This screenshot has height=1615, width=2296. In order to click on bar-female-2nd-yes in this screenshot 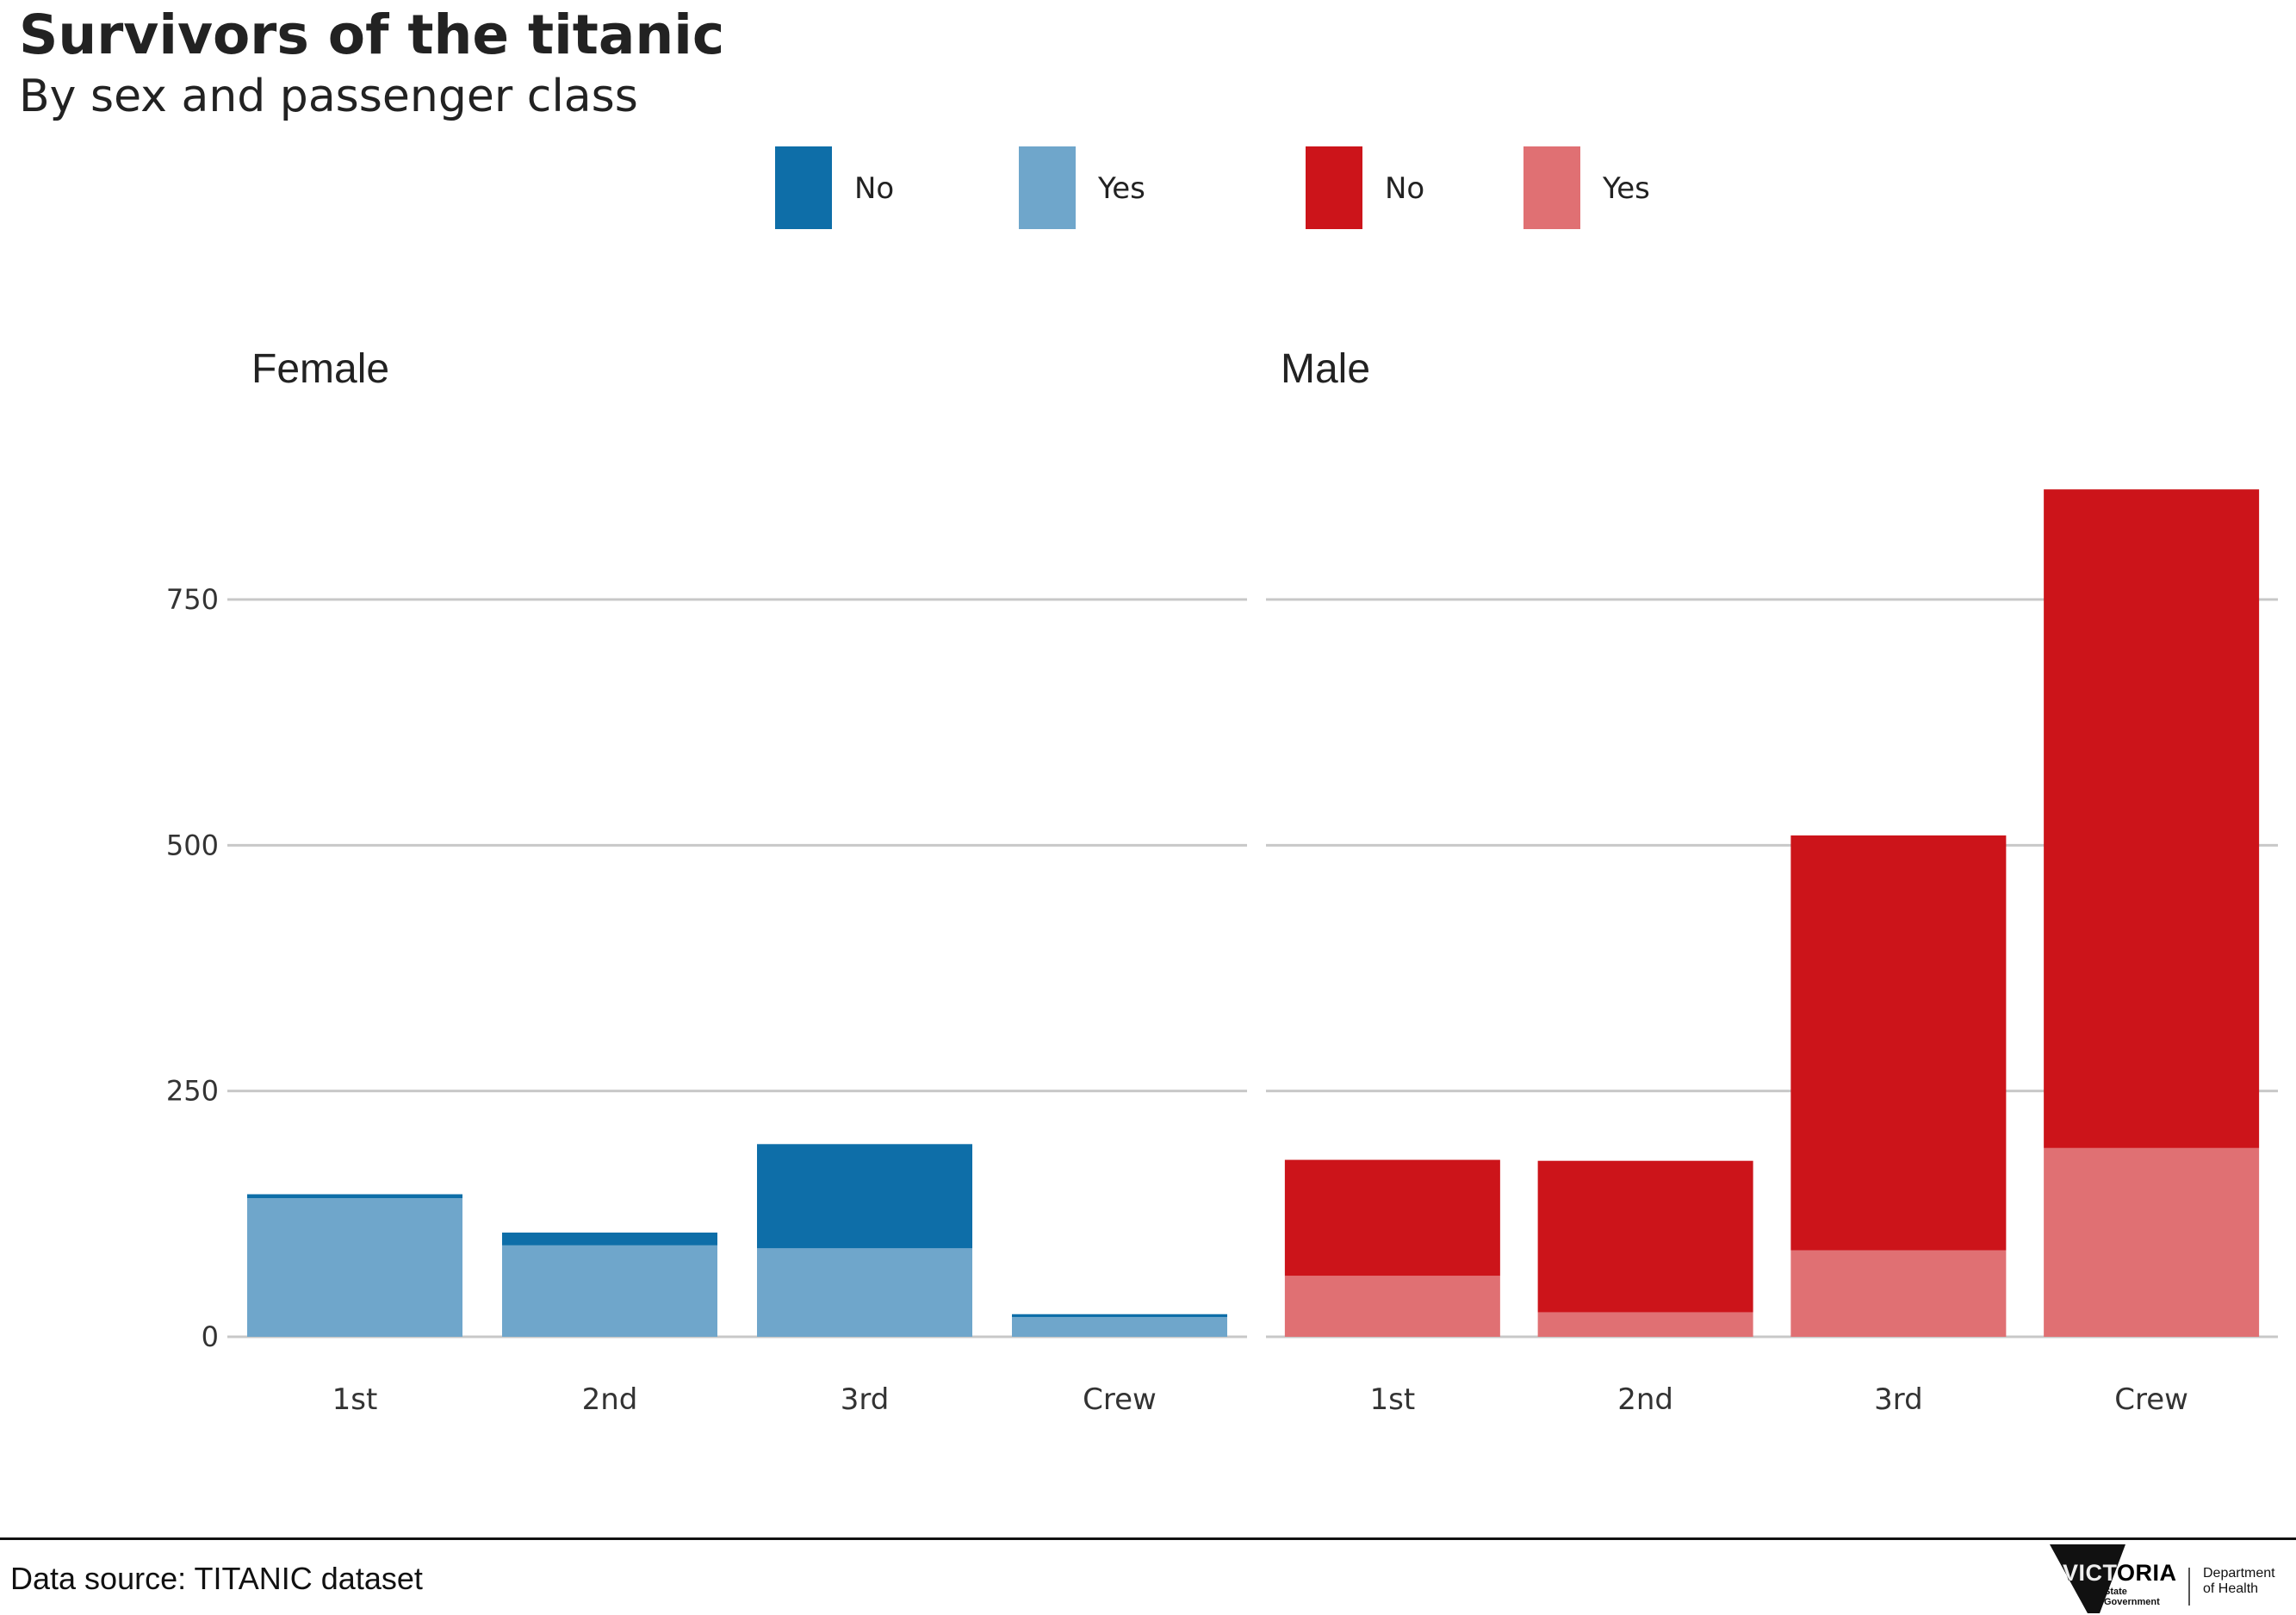, I will do `click(609, 1291)`.